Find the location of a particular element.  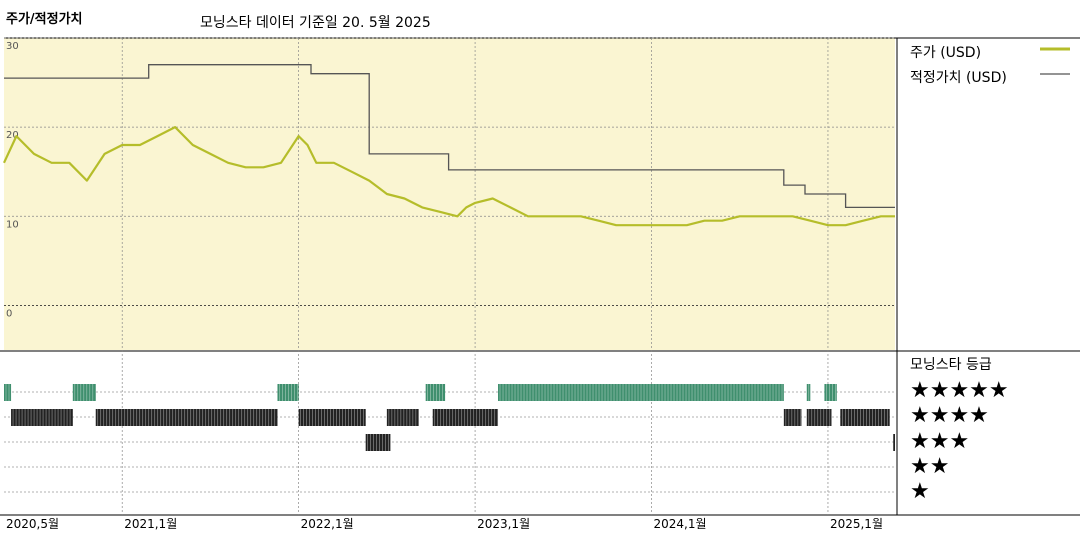

rating-level-1-stars: ★ is located at coordinates (920, 491).